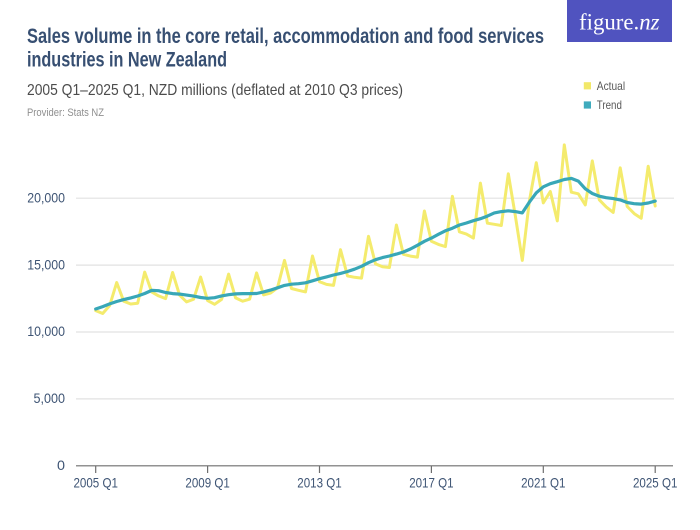 The height and width of the screenshot is (530, 700). I want to click on svg-text: 15,000, so click(46, 264).